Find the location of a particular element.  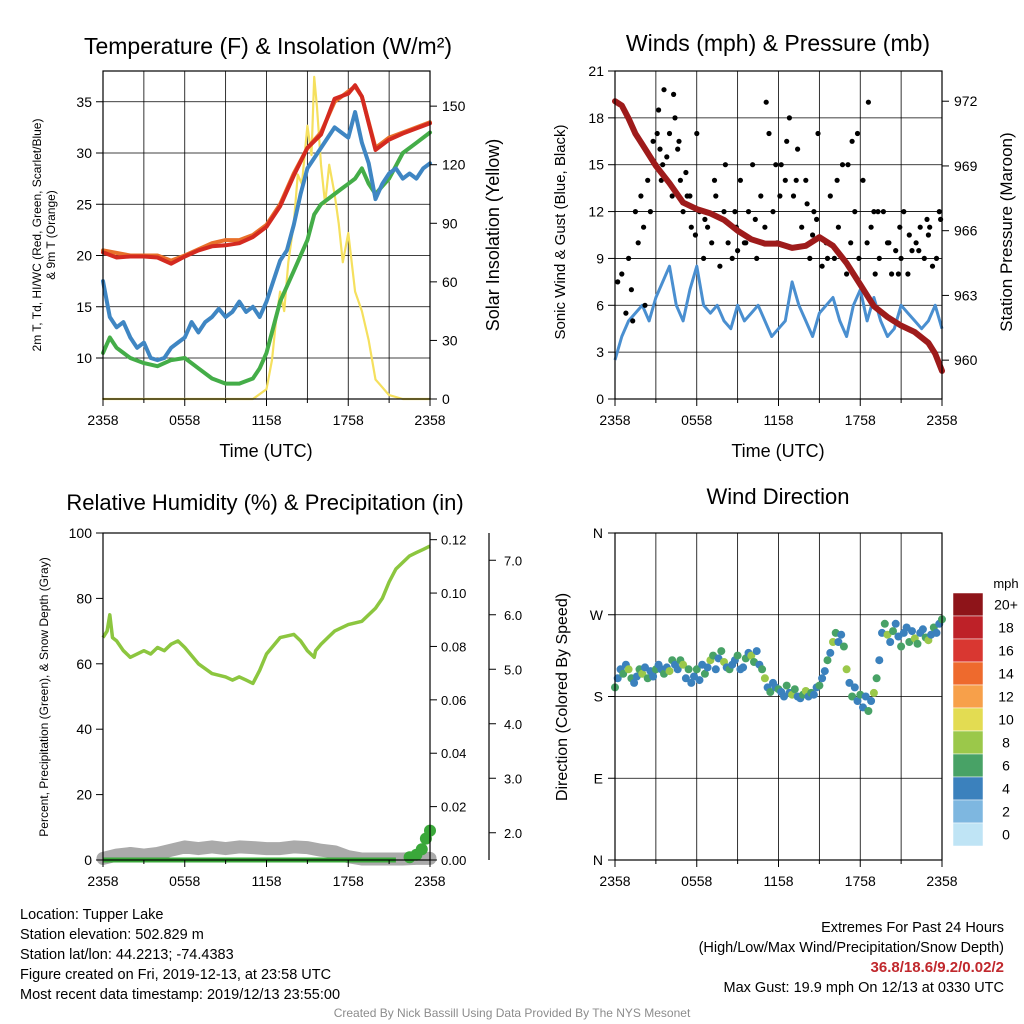

y-tick-label: 3 is located at coordinates (600, 352).